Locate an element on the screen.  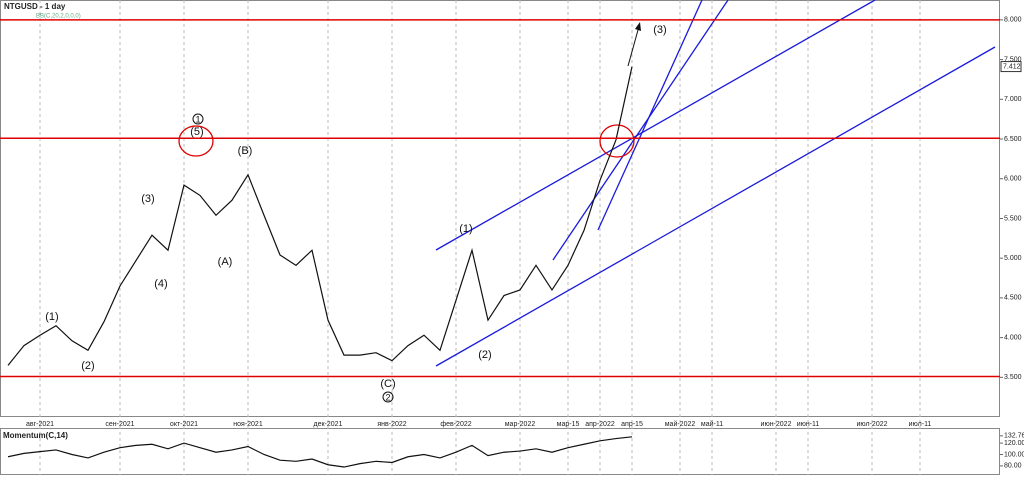
x-tick-label: июн-2022 is located at coordinates (776, 424).